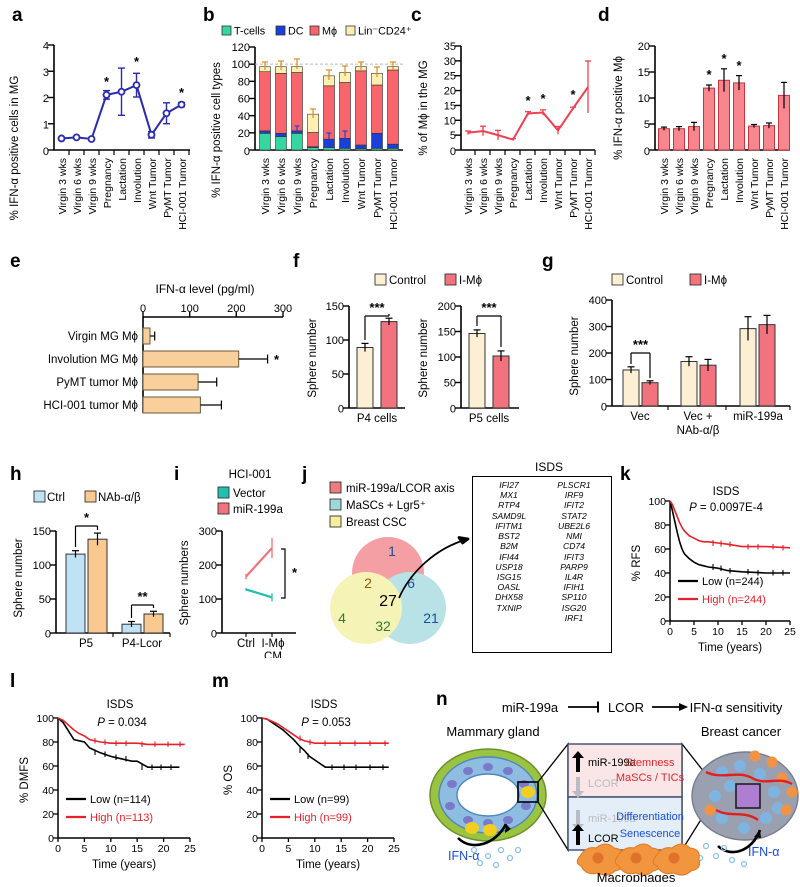 This screenshot has width=800, height=887. Describe the element at coordinates (277, 359) in the screenshot. I see `panel-e-sig-involution: *` at that location.